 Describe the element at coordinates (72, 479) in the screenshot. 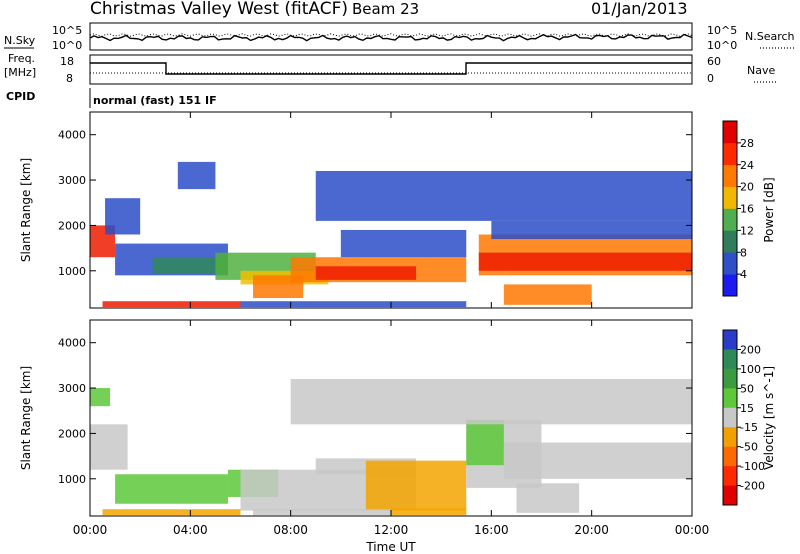

I see `velocity-ytick-label-0: 1000` at that location.